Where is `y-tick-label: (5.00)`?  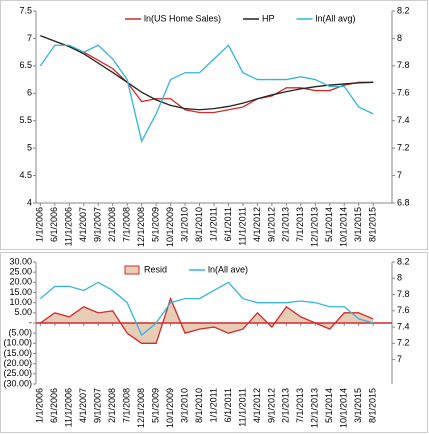 y-tick-label: (5.00) is located at coordinates (20, 333).